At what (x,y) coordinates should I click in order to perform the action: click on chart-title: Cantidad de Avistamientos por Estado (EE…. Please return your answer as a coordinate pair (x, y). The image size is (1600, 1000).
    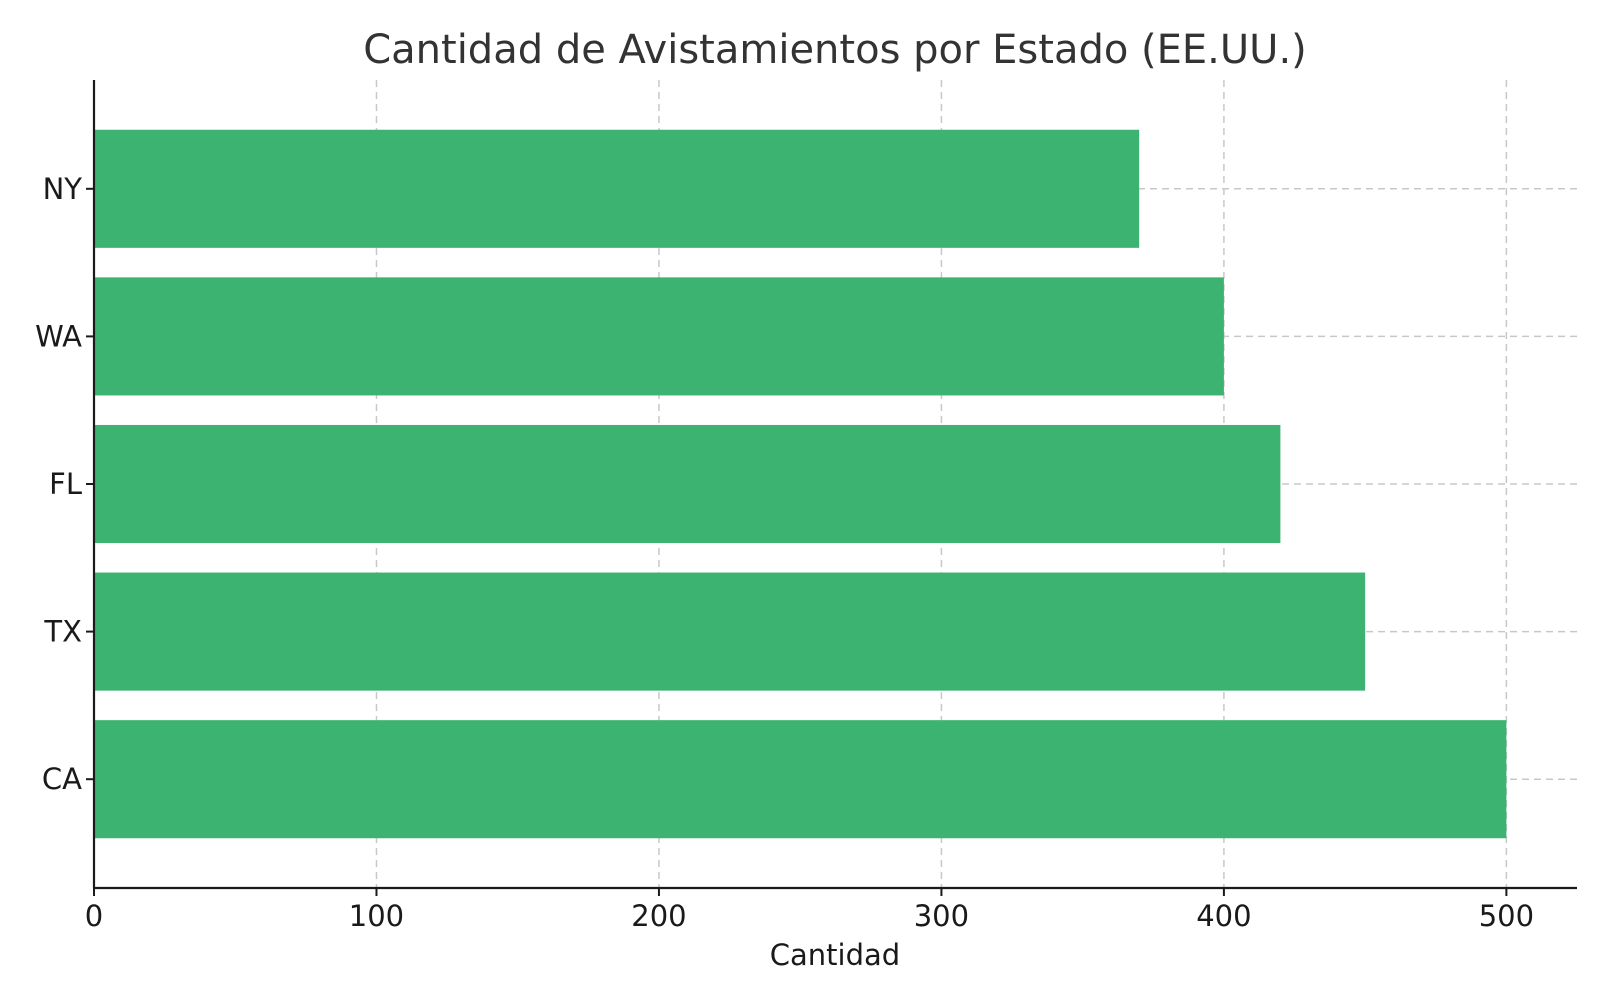
    Looking at the image, I should click on (835, 50).